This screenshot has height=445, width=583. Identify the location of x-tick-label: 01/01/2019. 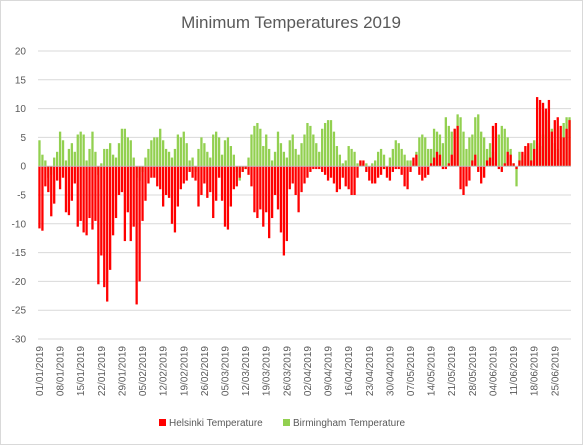
(40, 371).